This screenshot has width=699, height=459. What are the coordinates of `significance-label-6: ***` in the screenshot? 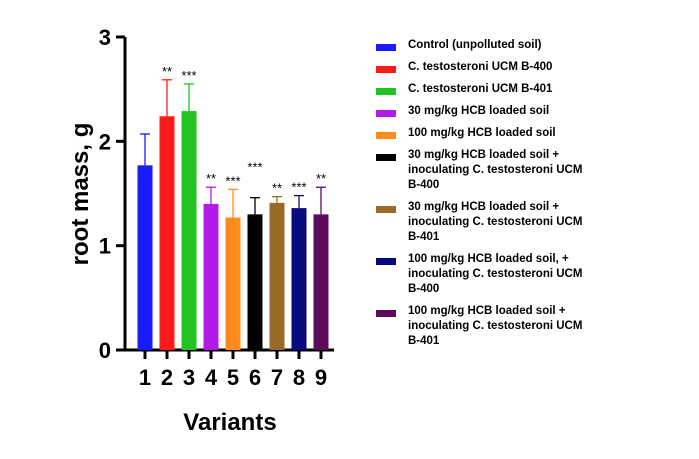 It's located at (254, 167).